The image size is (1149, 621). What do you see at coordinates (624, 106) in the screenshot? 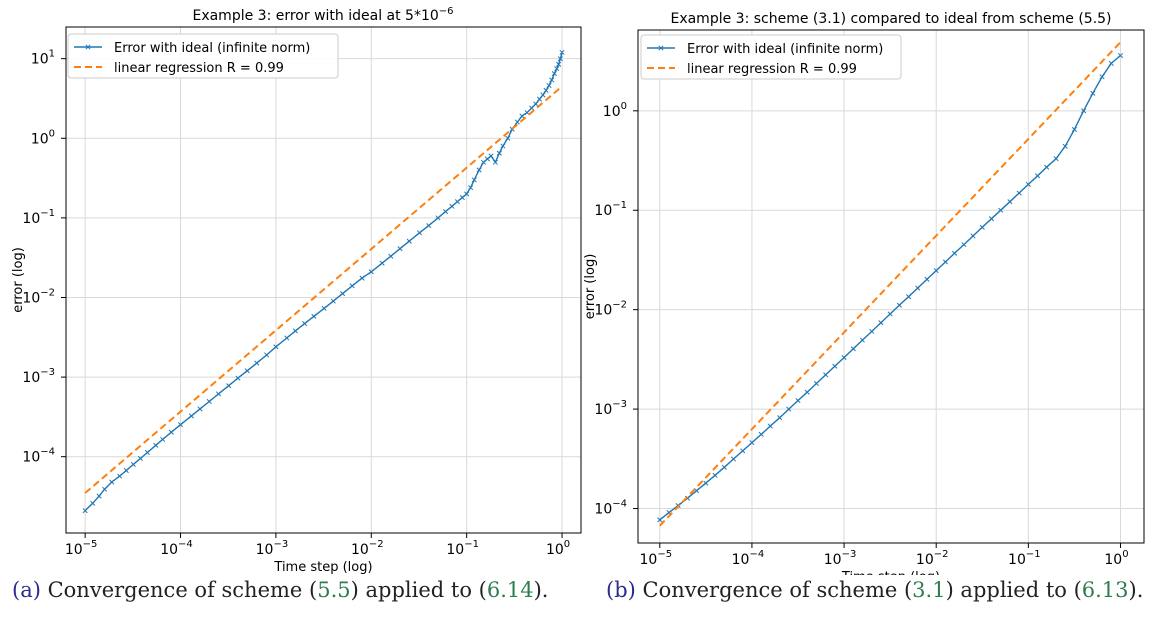
I see `y-tick-exponent: 0` at bounding box center [624, 106].